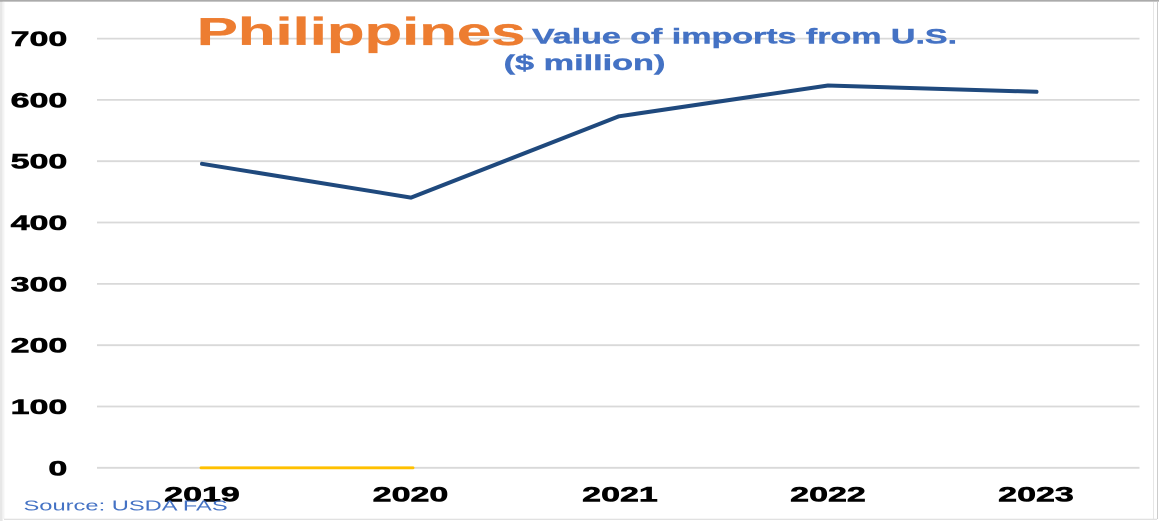 The width and height of the screenshot is (1159, 521). What do you see at coordinates (126, 506) in the screenshot?
I see `svg-text: Source: USDA FAS` at bounding box center [126, 506].